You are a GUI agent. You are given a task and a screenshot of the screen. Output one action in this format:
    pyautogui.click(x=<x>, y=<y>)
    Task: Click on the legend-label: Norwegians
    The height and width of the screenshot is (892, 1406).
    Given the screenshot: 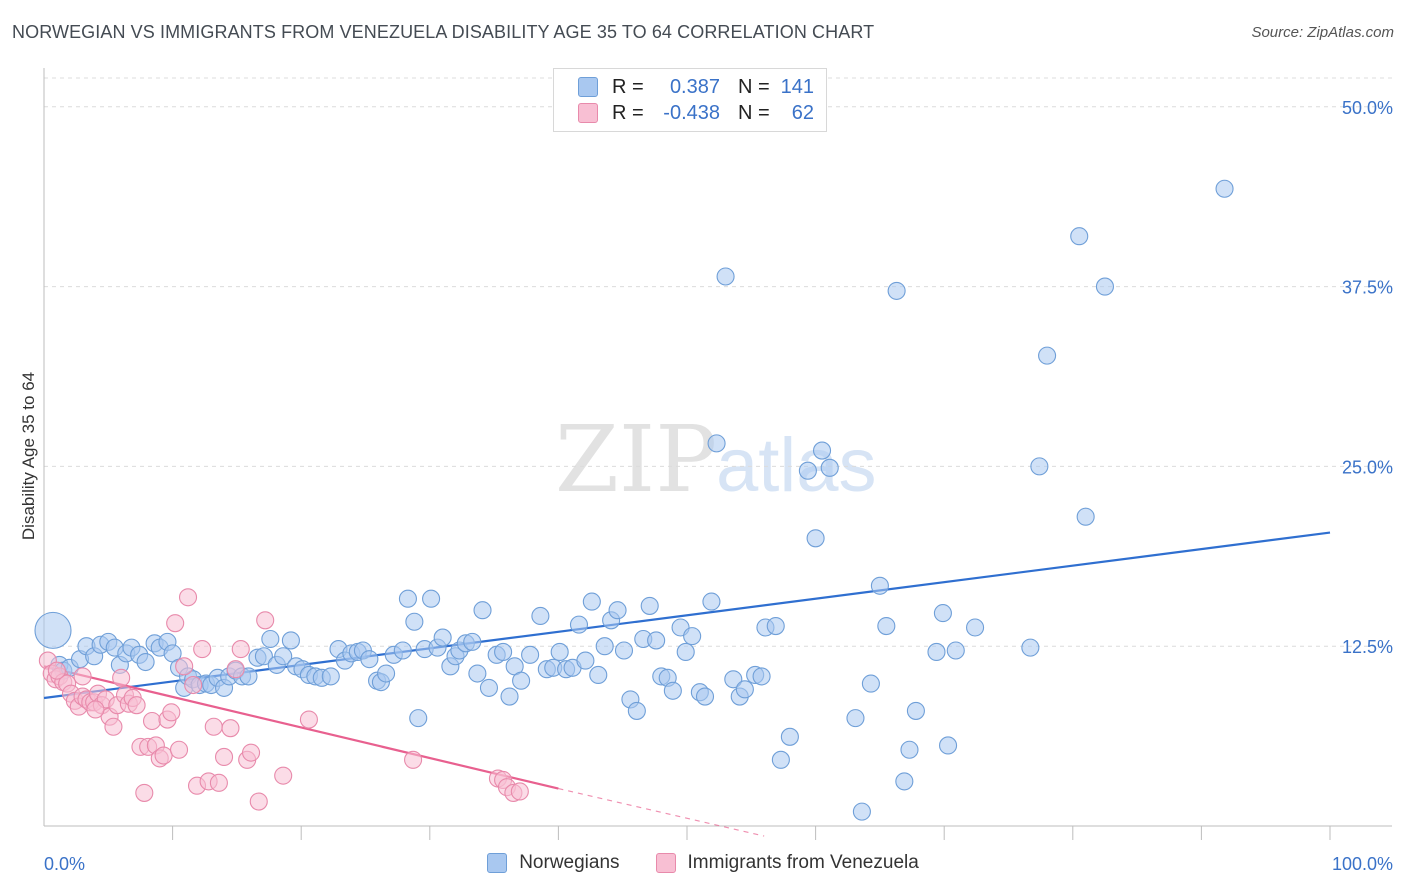 What is the action you would take?
    pyautogui.click(x=569, y=862)
    